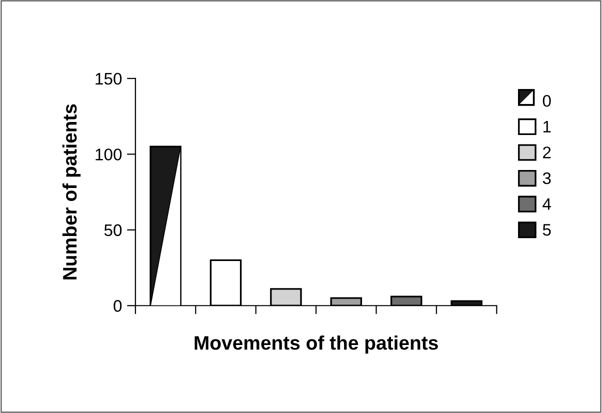  I want to click on y-tick-label: 50, so click(113, 230).